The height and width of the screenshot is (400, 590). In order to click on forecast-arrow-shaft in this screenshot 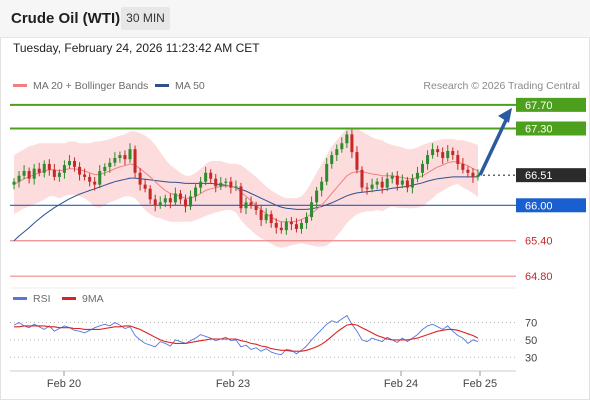, I will do `click(494, 145)`.